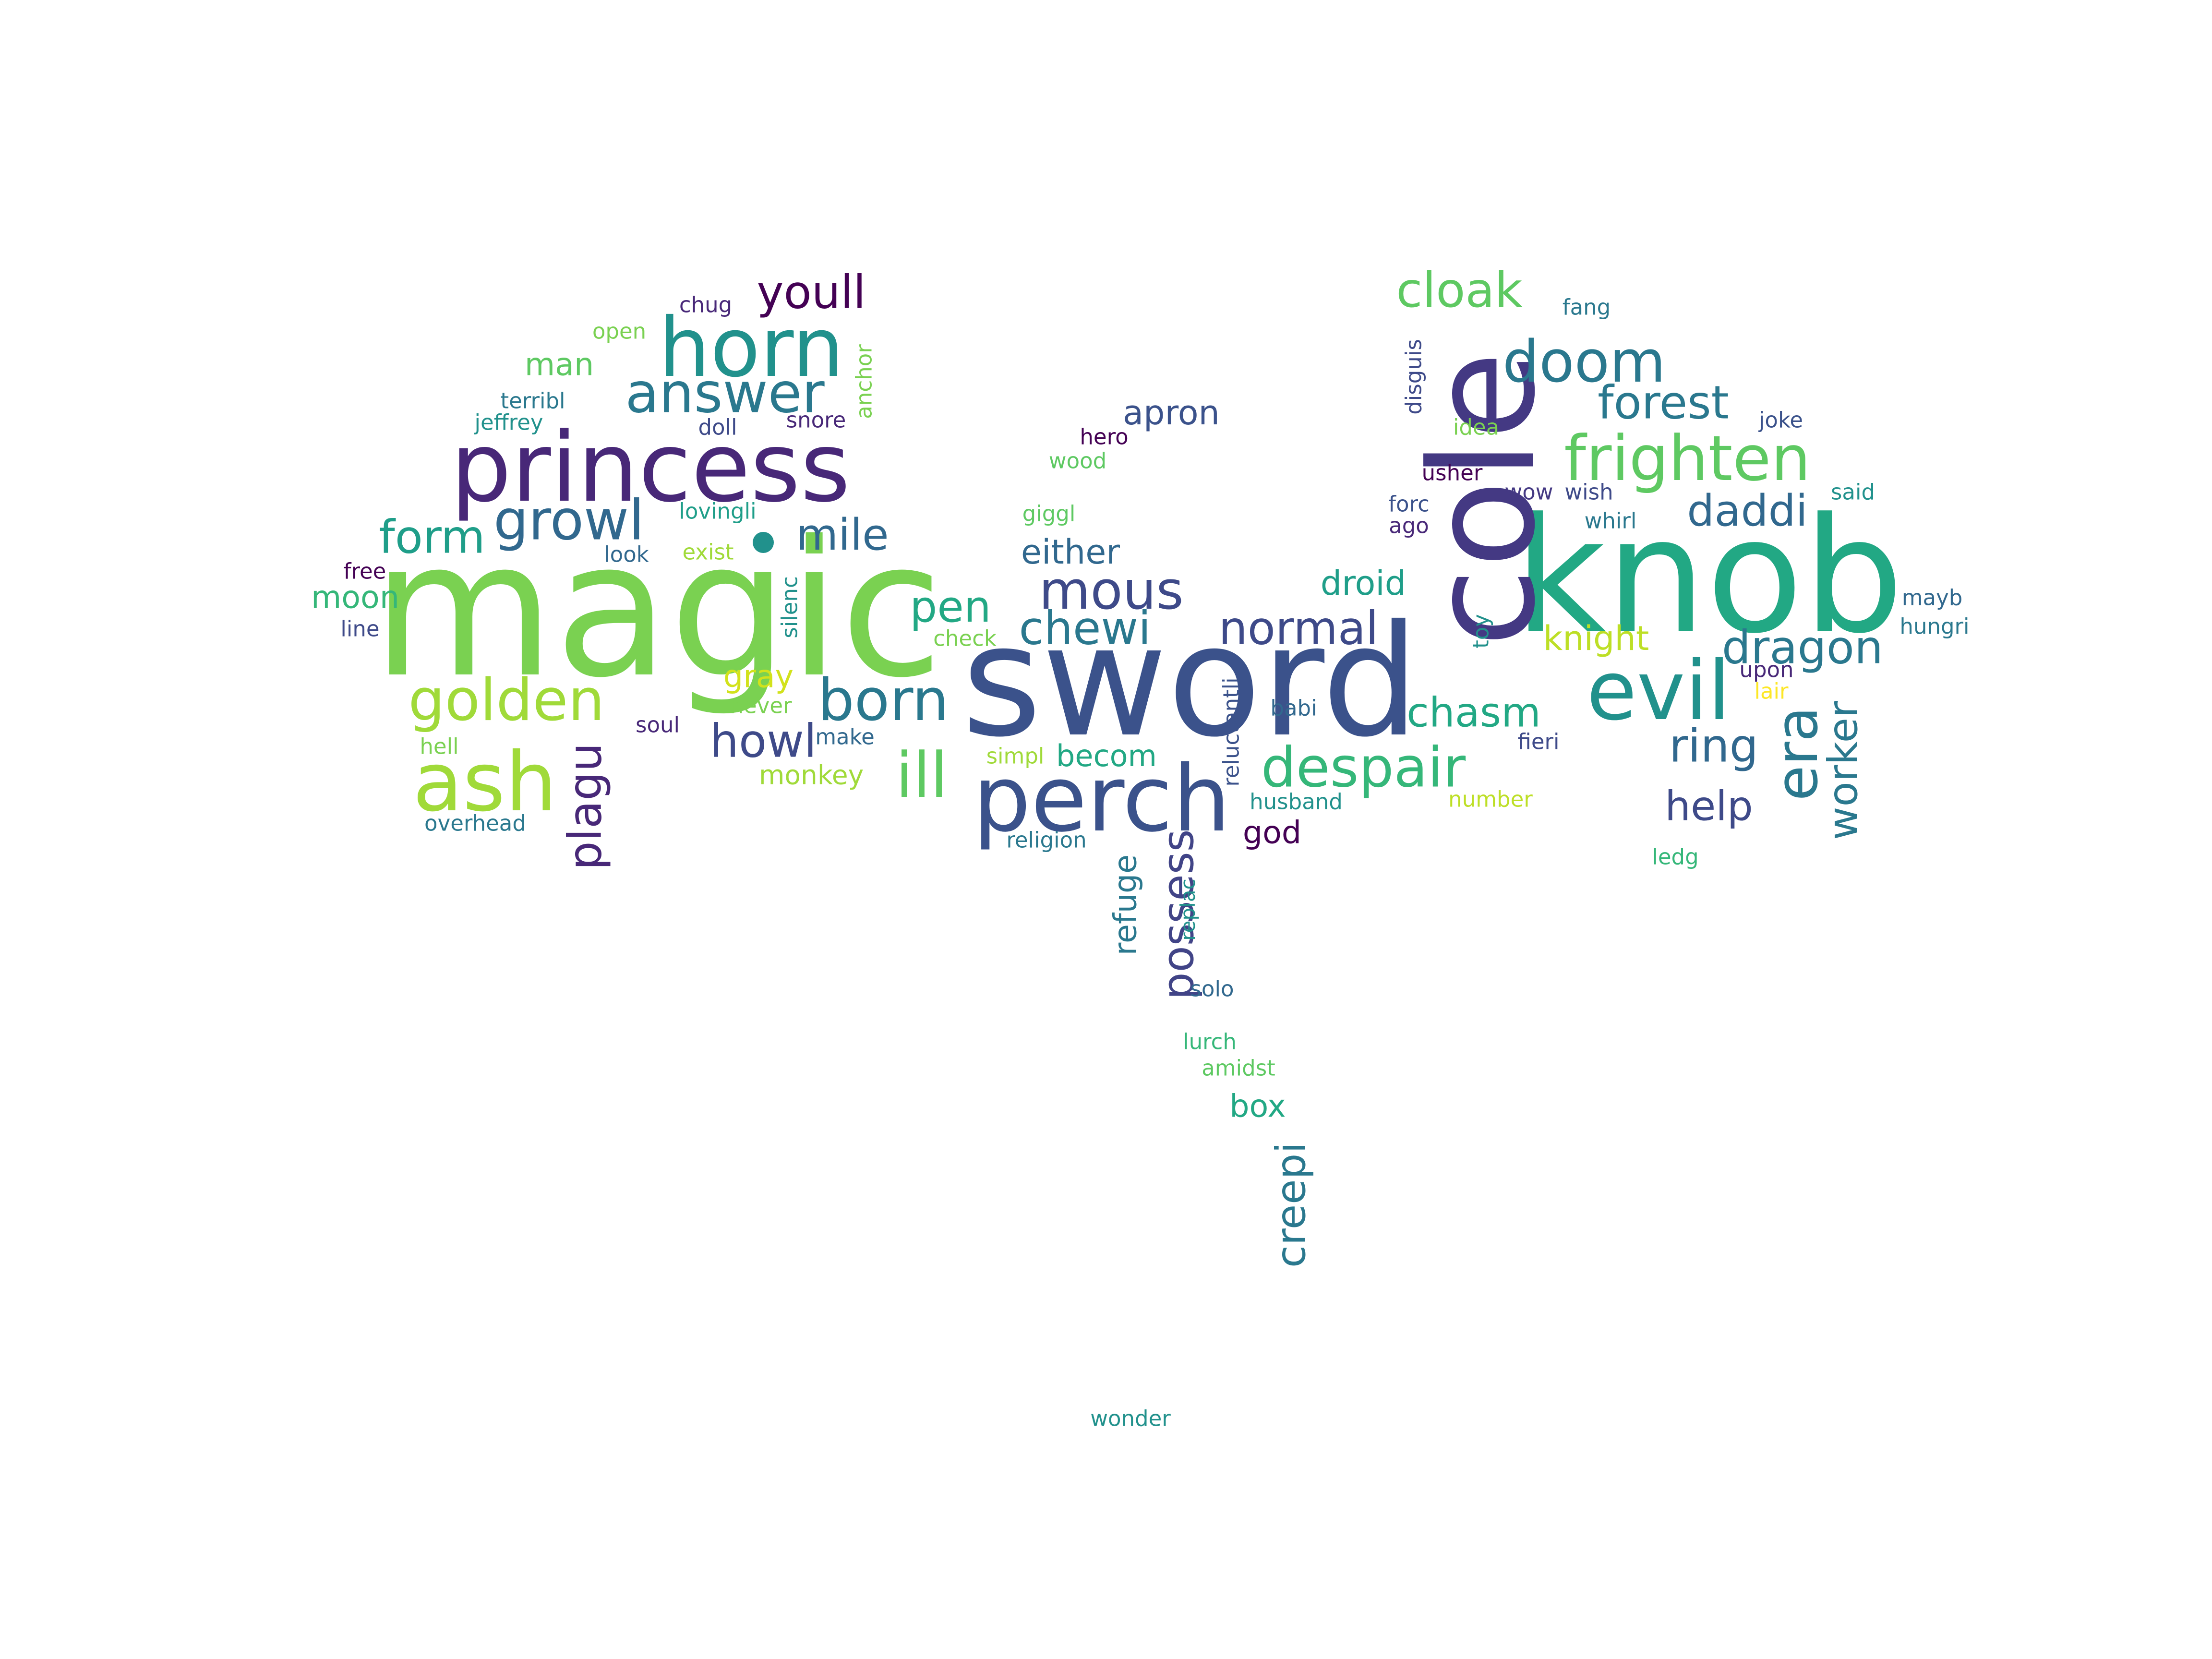  I want to click on word-usher: usher, so click(1452, 473).